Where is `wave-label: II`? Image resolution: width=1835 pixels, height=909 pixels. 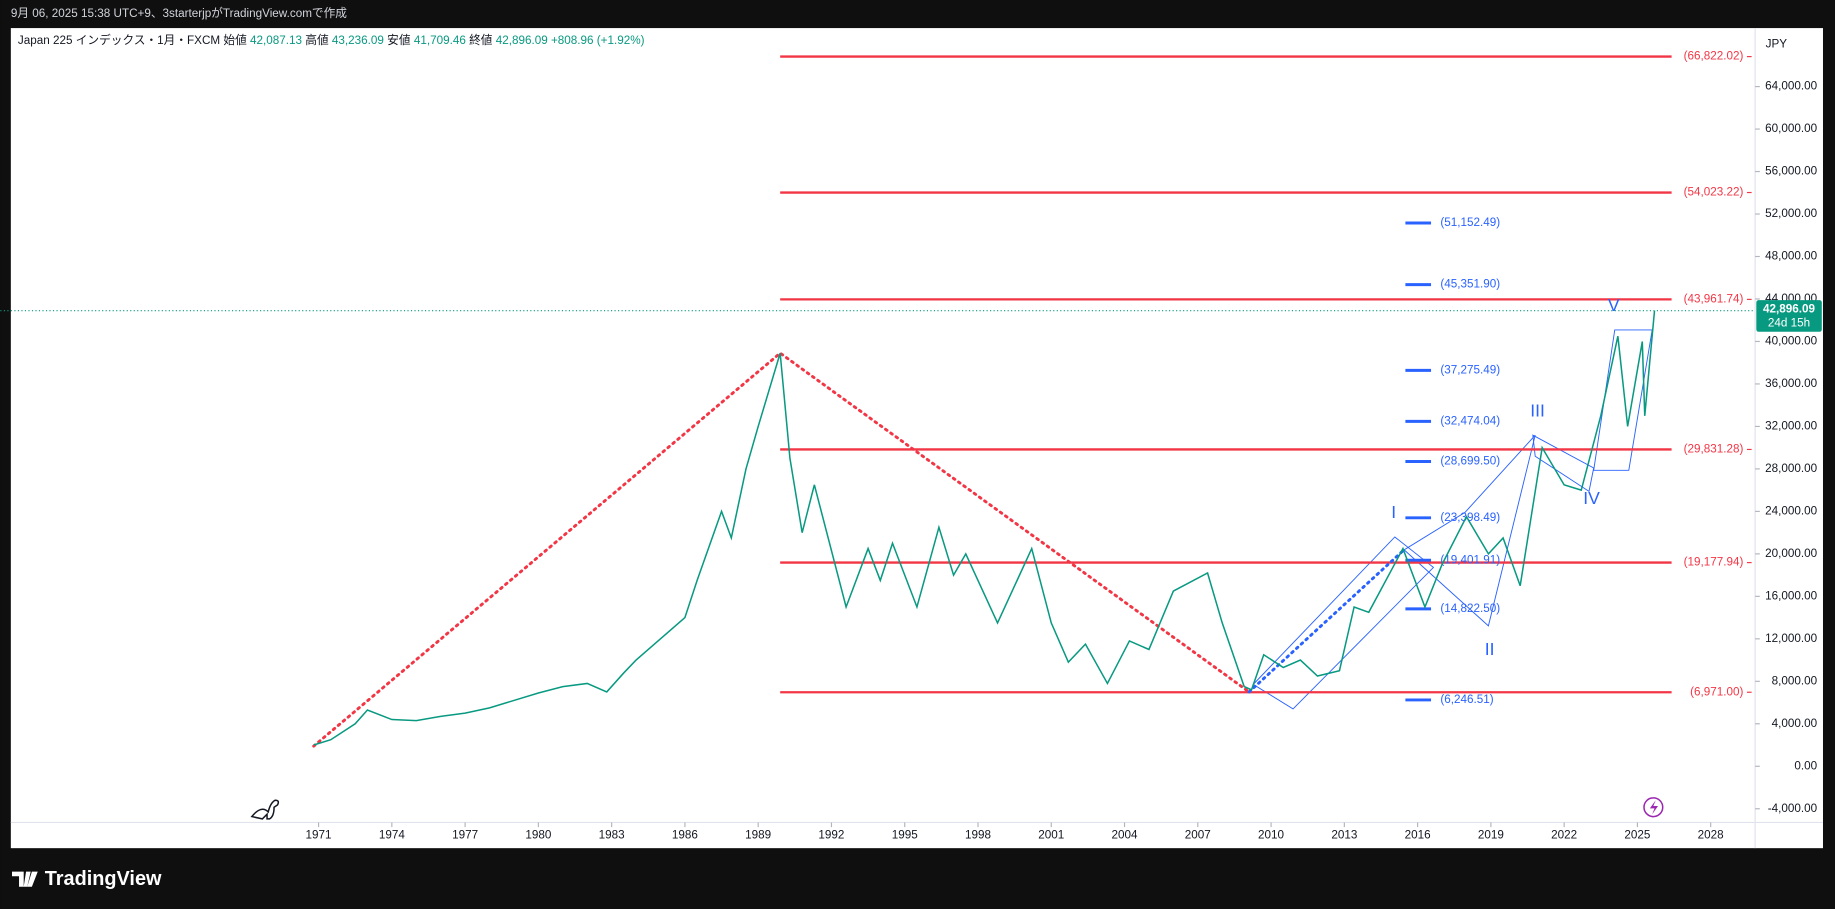 wave-label: II is located at coordinates (1490, 649).